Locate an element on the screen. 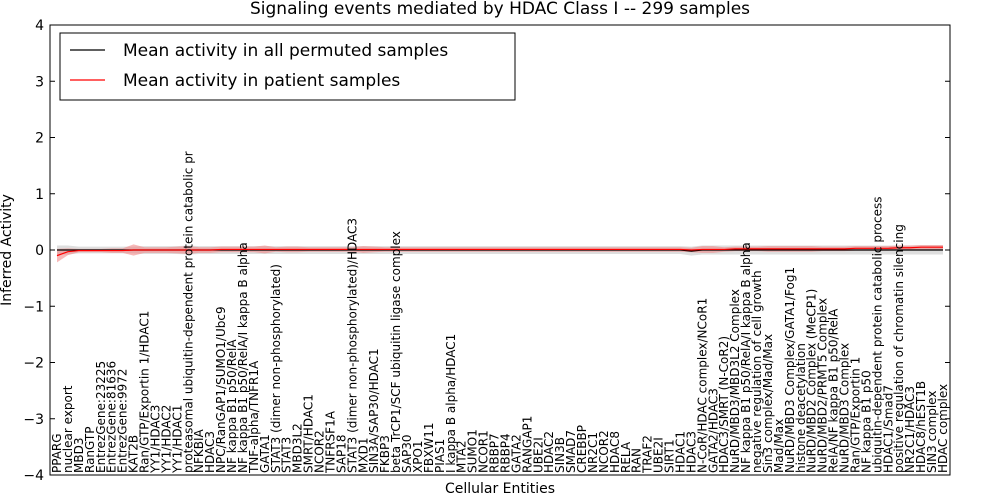  category-label: EntrezGene:9972 is located at coordinates (123, 421).